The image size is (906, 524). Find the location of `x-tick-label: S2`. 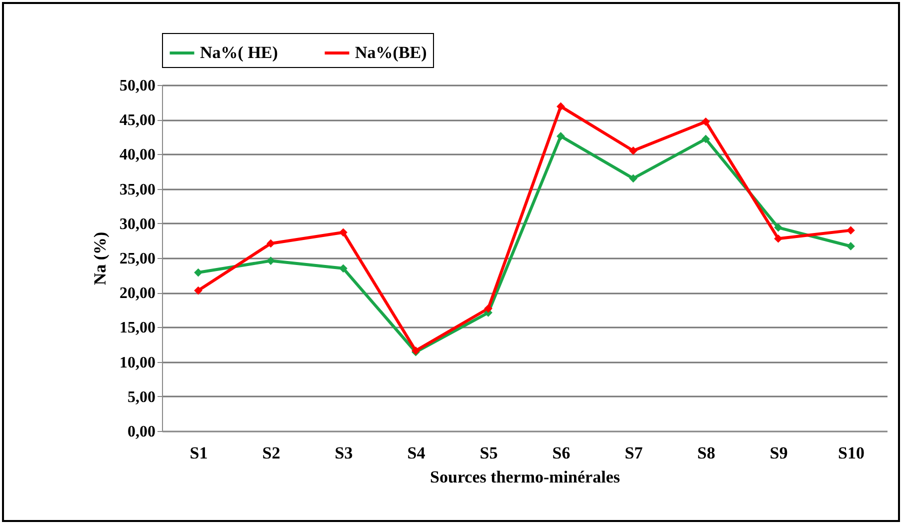

x-tick-label: S2 is located at coordinates (271, 453).